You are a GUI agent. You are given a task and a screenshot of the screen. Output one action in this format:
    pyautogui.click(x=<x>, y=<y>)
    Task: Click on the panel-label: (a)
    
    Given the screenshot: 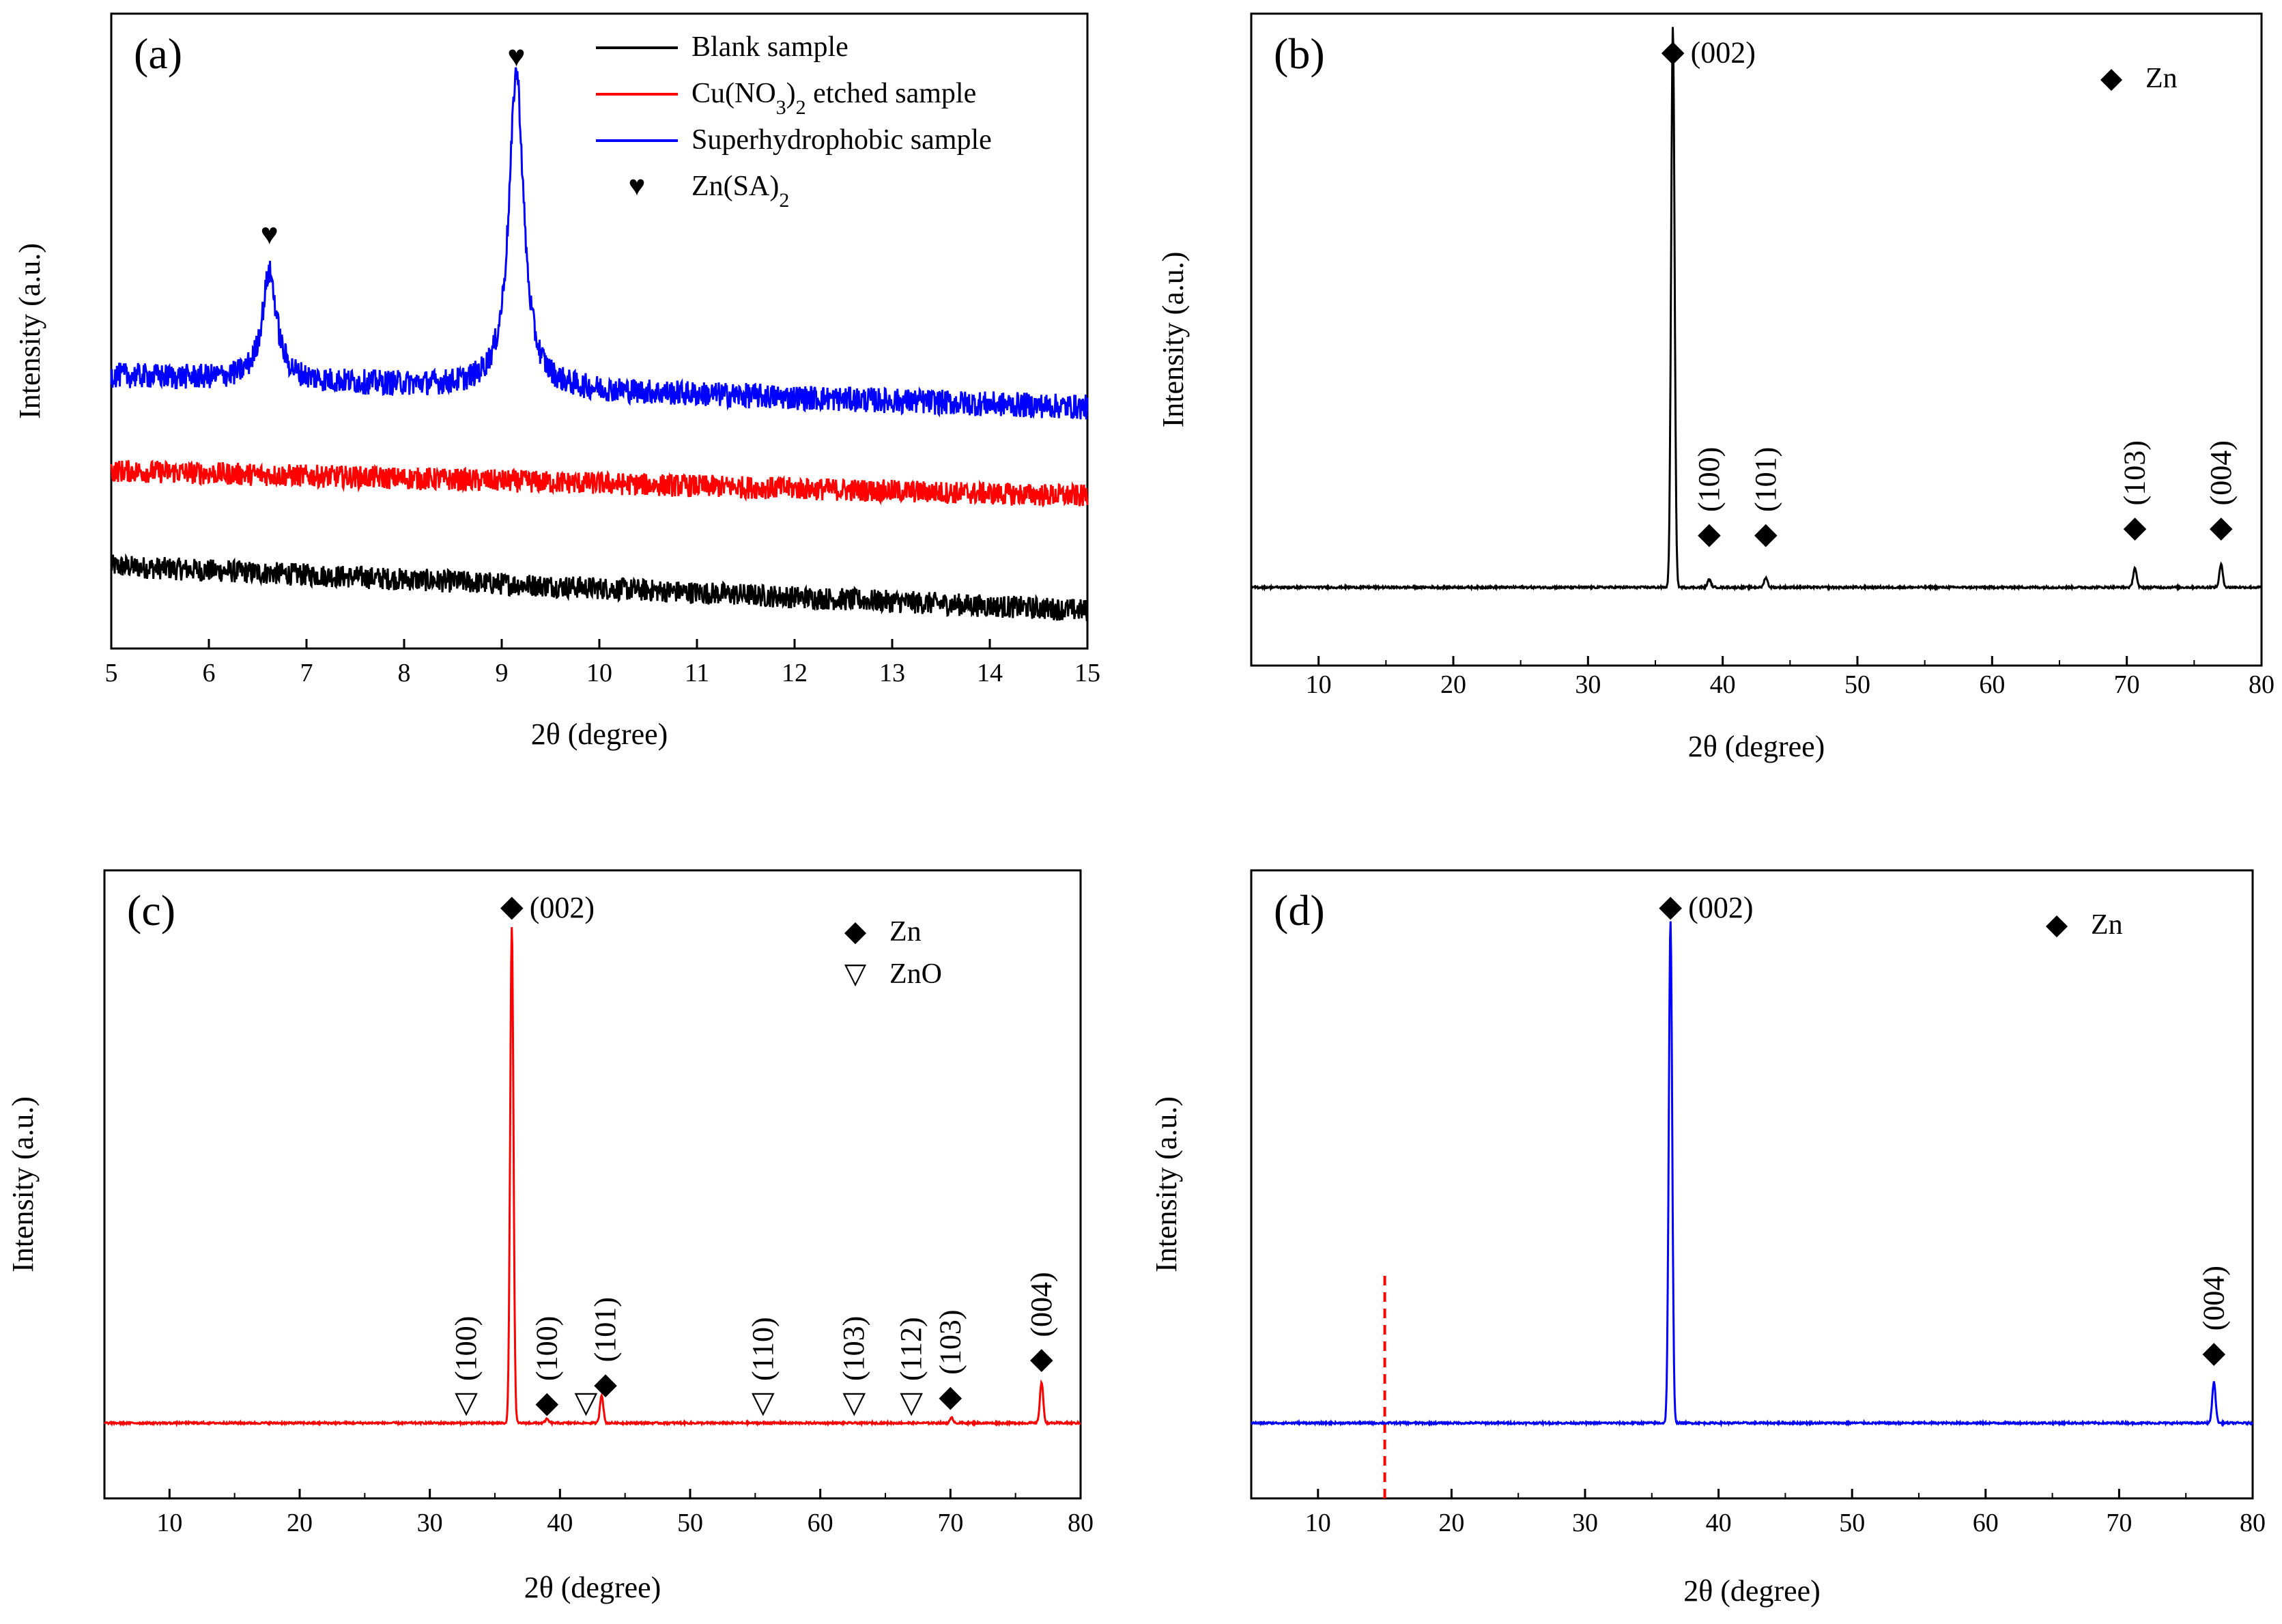 What is the action you would take?
    pyautogui.click(x=158, y=53)
    